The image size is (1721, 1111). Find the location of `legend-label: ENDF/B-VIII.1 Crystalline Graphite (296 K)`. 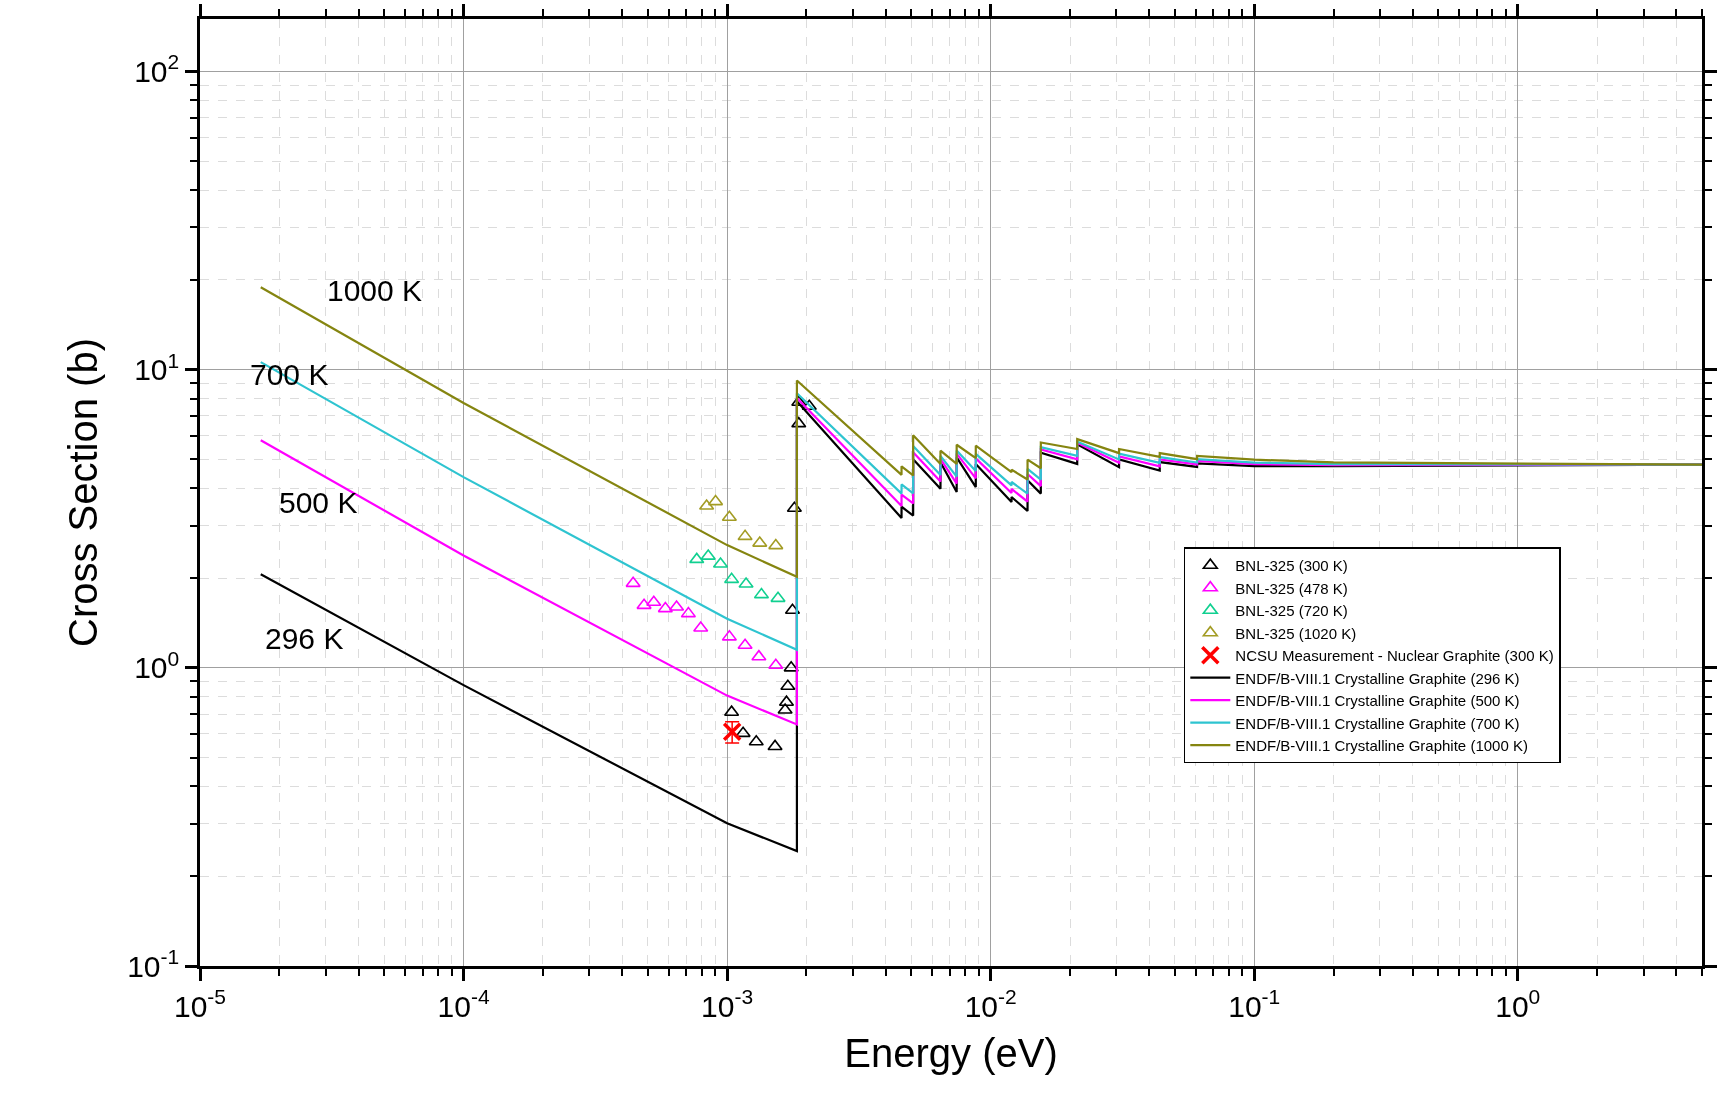

legend-label: ENDF/B-VIII.1 Crystalline Graphite (296 K) is located at coordinates (1377, 678).